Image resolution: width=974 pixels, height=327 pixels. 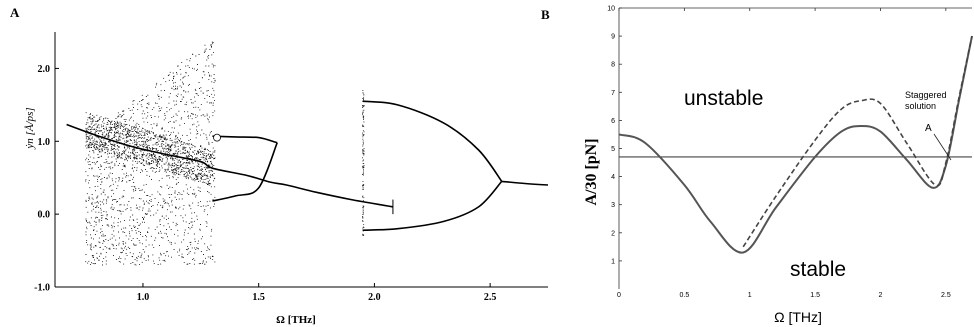 What do you see at coordinates (217, 137) in the screenshot?
I see `panel-a-node` at bounding box center [217, 137].